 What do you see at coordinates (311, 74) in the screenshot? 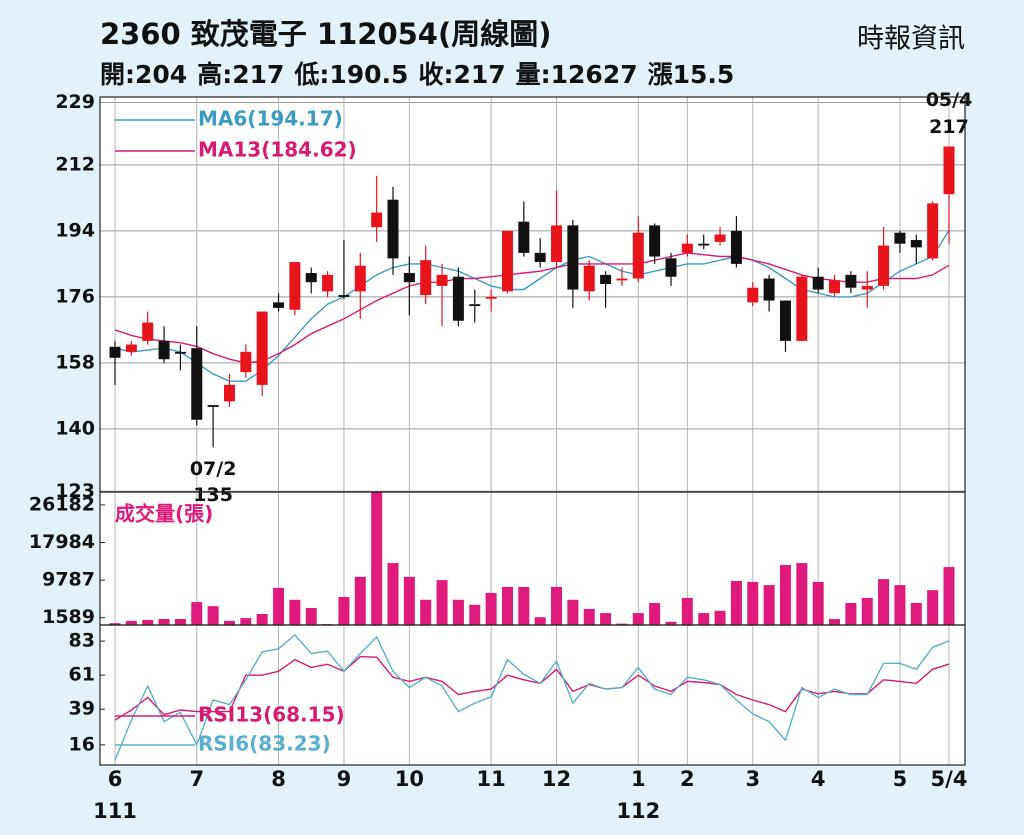
I see `stat-label: 低:` at bounding box center [311, 74].